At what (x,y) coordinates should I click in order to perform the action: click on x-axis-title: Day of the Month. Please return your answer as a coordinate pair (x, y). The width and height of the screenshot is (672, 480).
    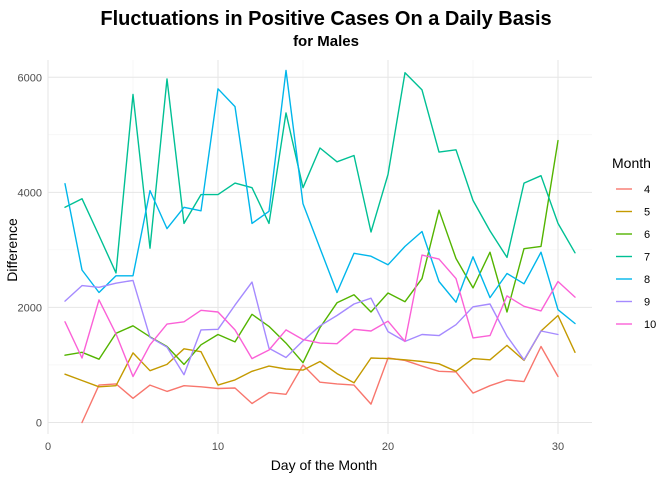
    Looking at the image, I should click on (324, 465).